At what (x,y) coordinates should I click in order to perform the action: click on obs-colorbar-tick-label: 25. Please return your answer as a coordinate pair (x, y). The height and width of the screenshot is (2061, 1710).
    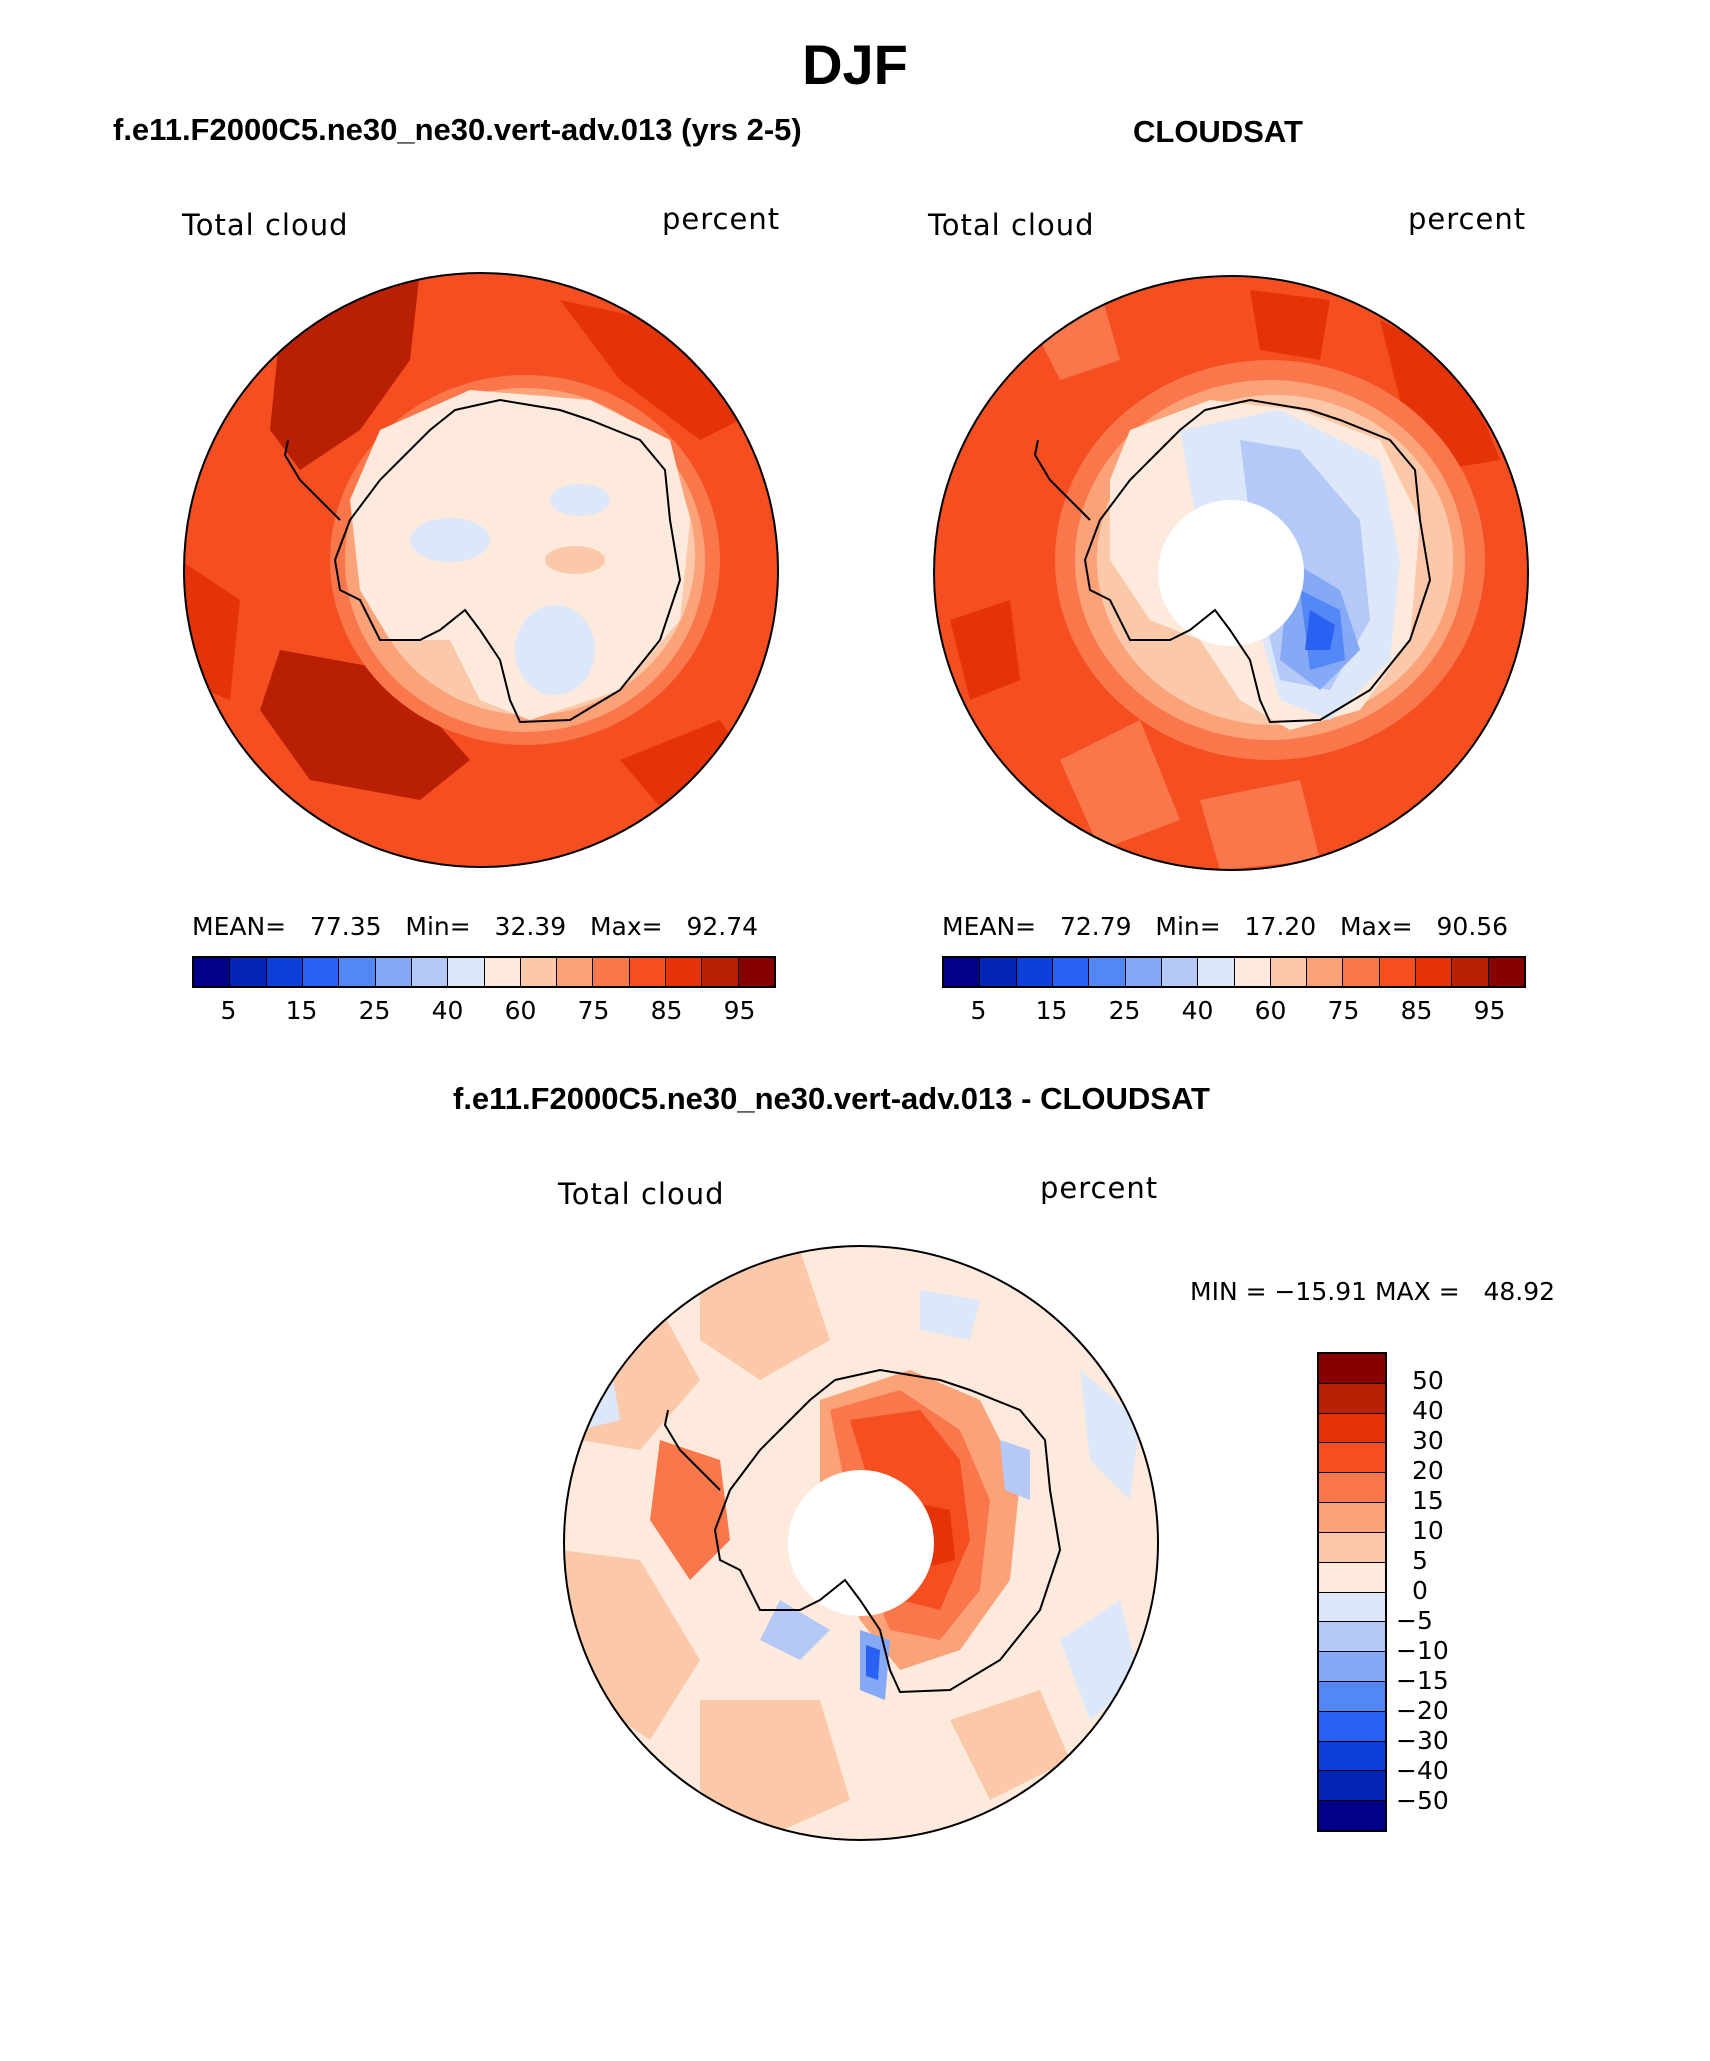
    Looking at the image, I should click on (1124, 1010).